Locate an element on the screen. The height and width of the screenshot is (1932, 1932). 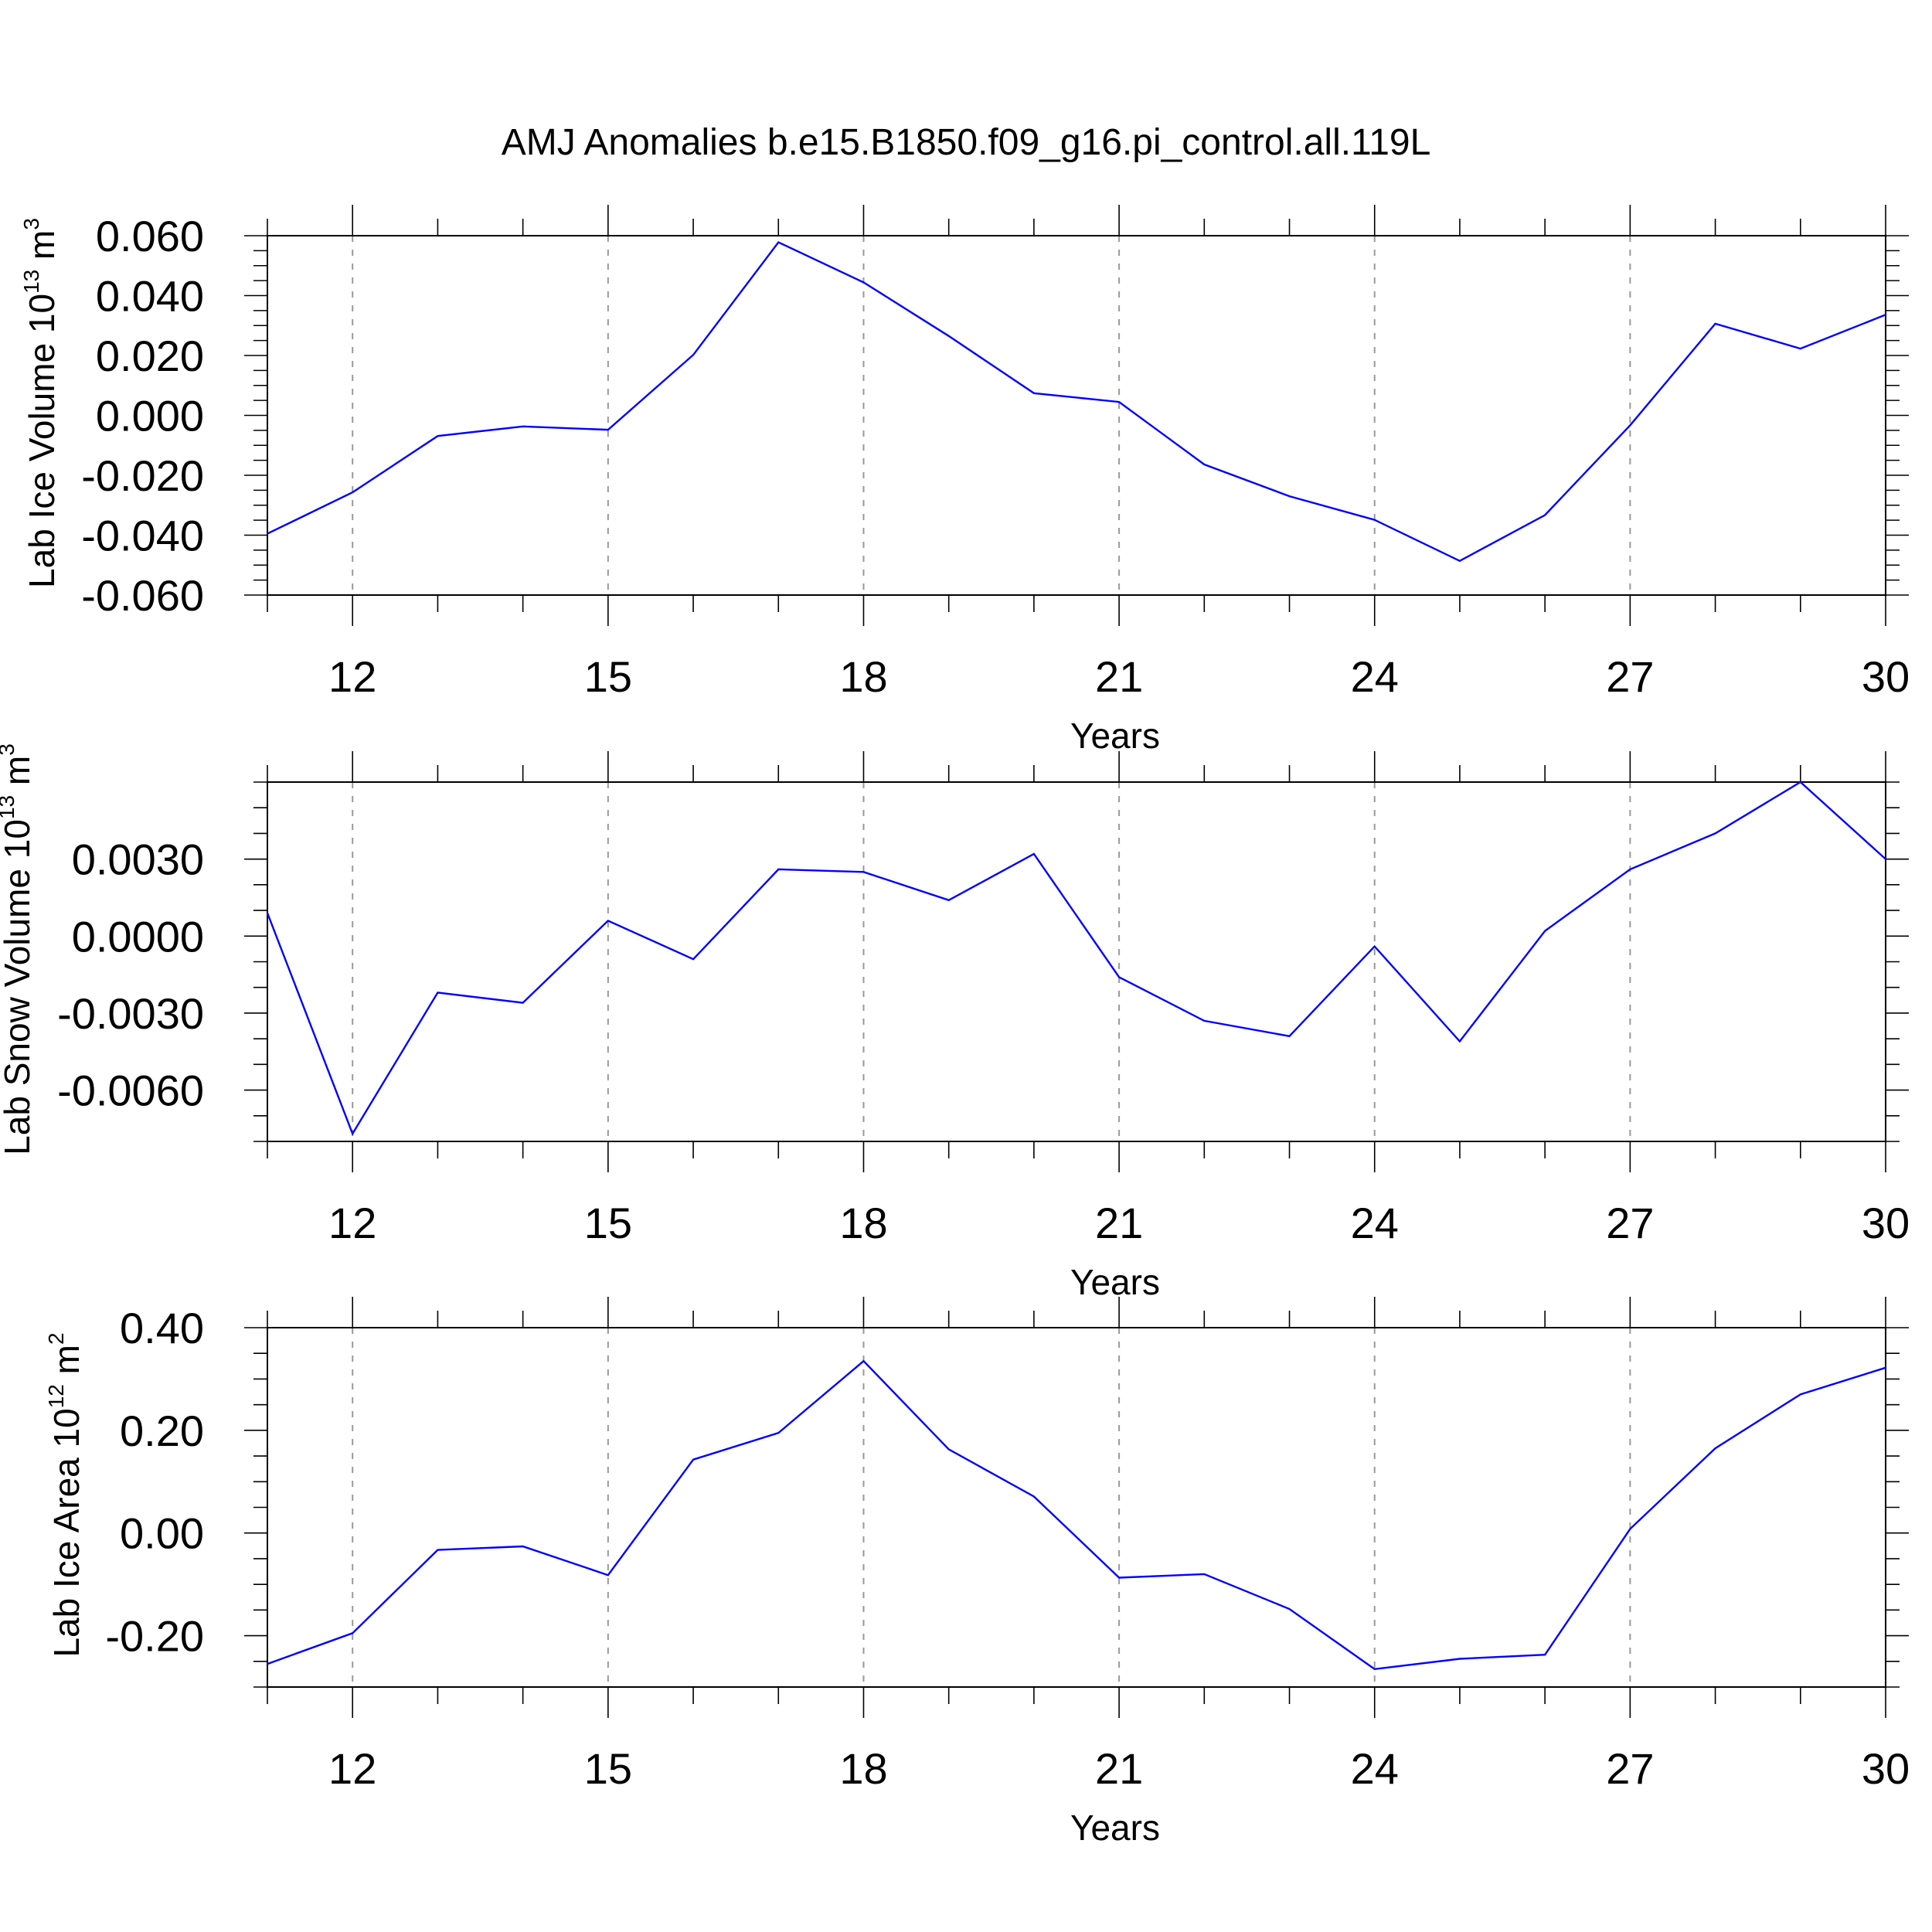
y-tick-label: 0.060 is located at coordinates (150, 236).